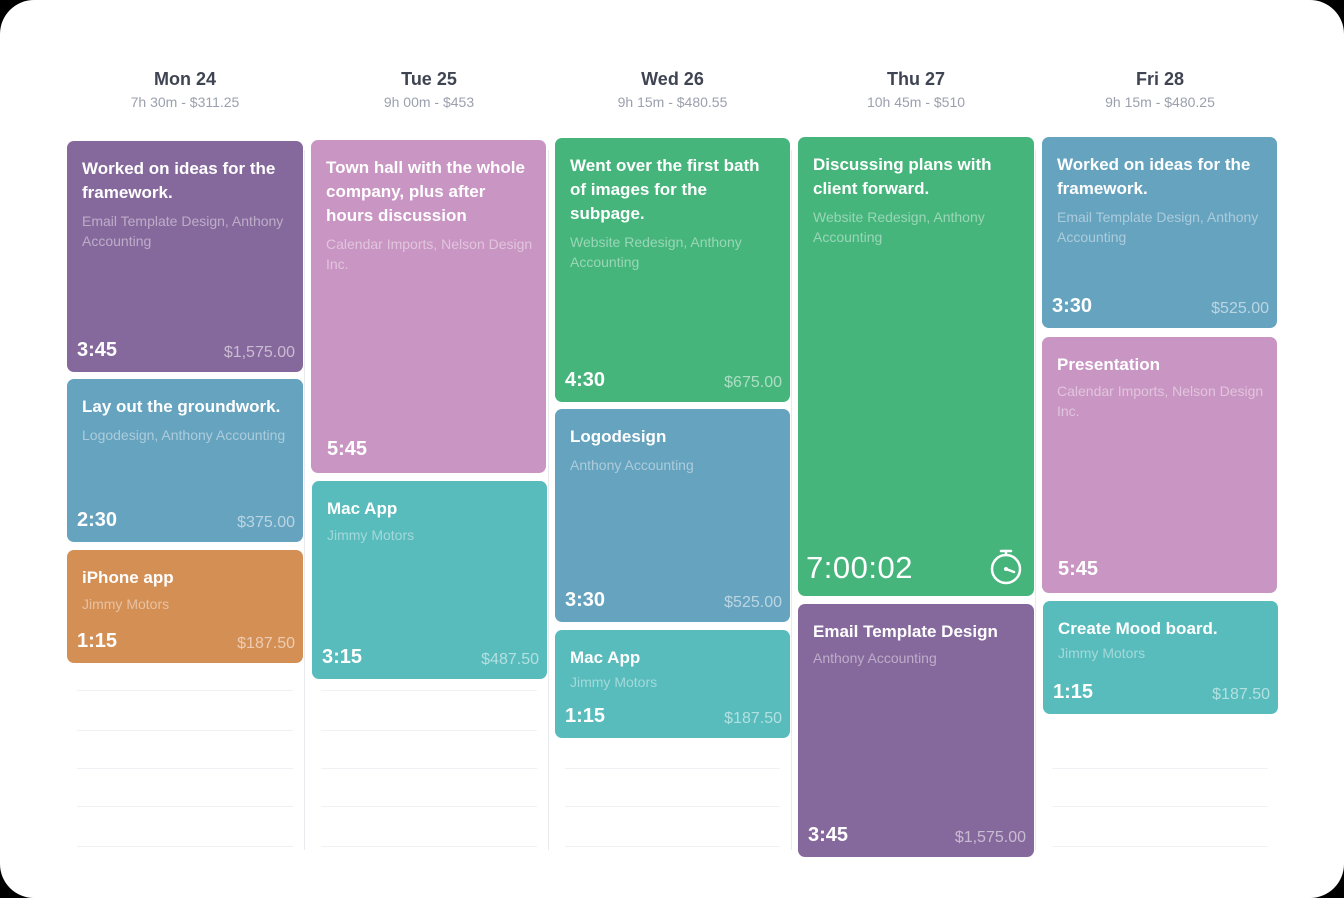 Image resolution: width=1344 pixels, height=898 pixels. What do you see at coordinates (185, 90) in the screenshot?
I see `day-header: Mon 24 7h 30m - $311.25` at bounding box center [185, 90].